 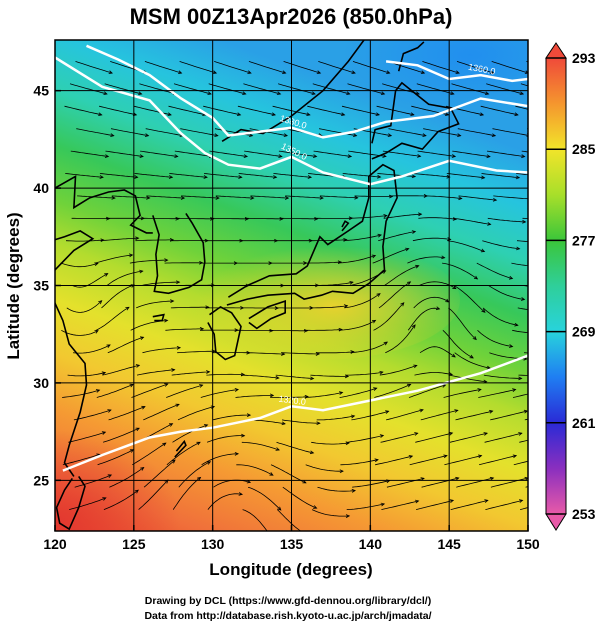 I want to click on y-tick-label-35: 35, so click(x=41, y=286).